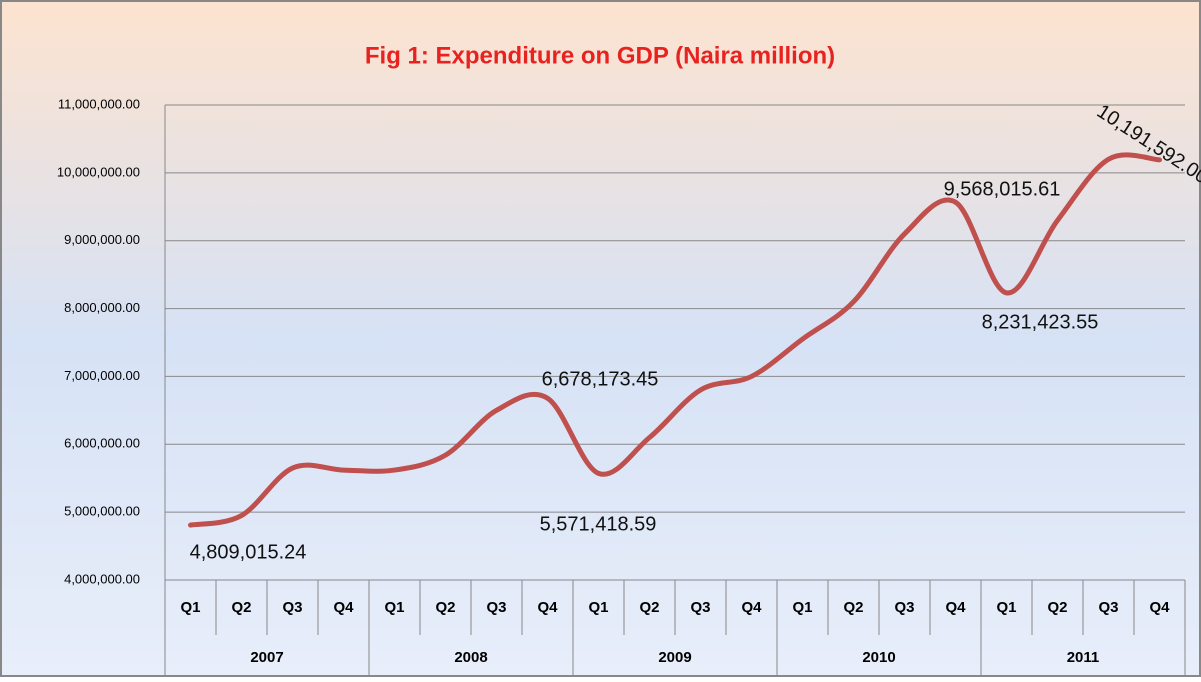 This screenshot has height=682, width=1201. Describe the element at coordinates (102, 443) in the screenshot. I see `y-tick-label: 6,000,000.00` at that location.